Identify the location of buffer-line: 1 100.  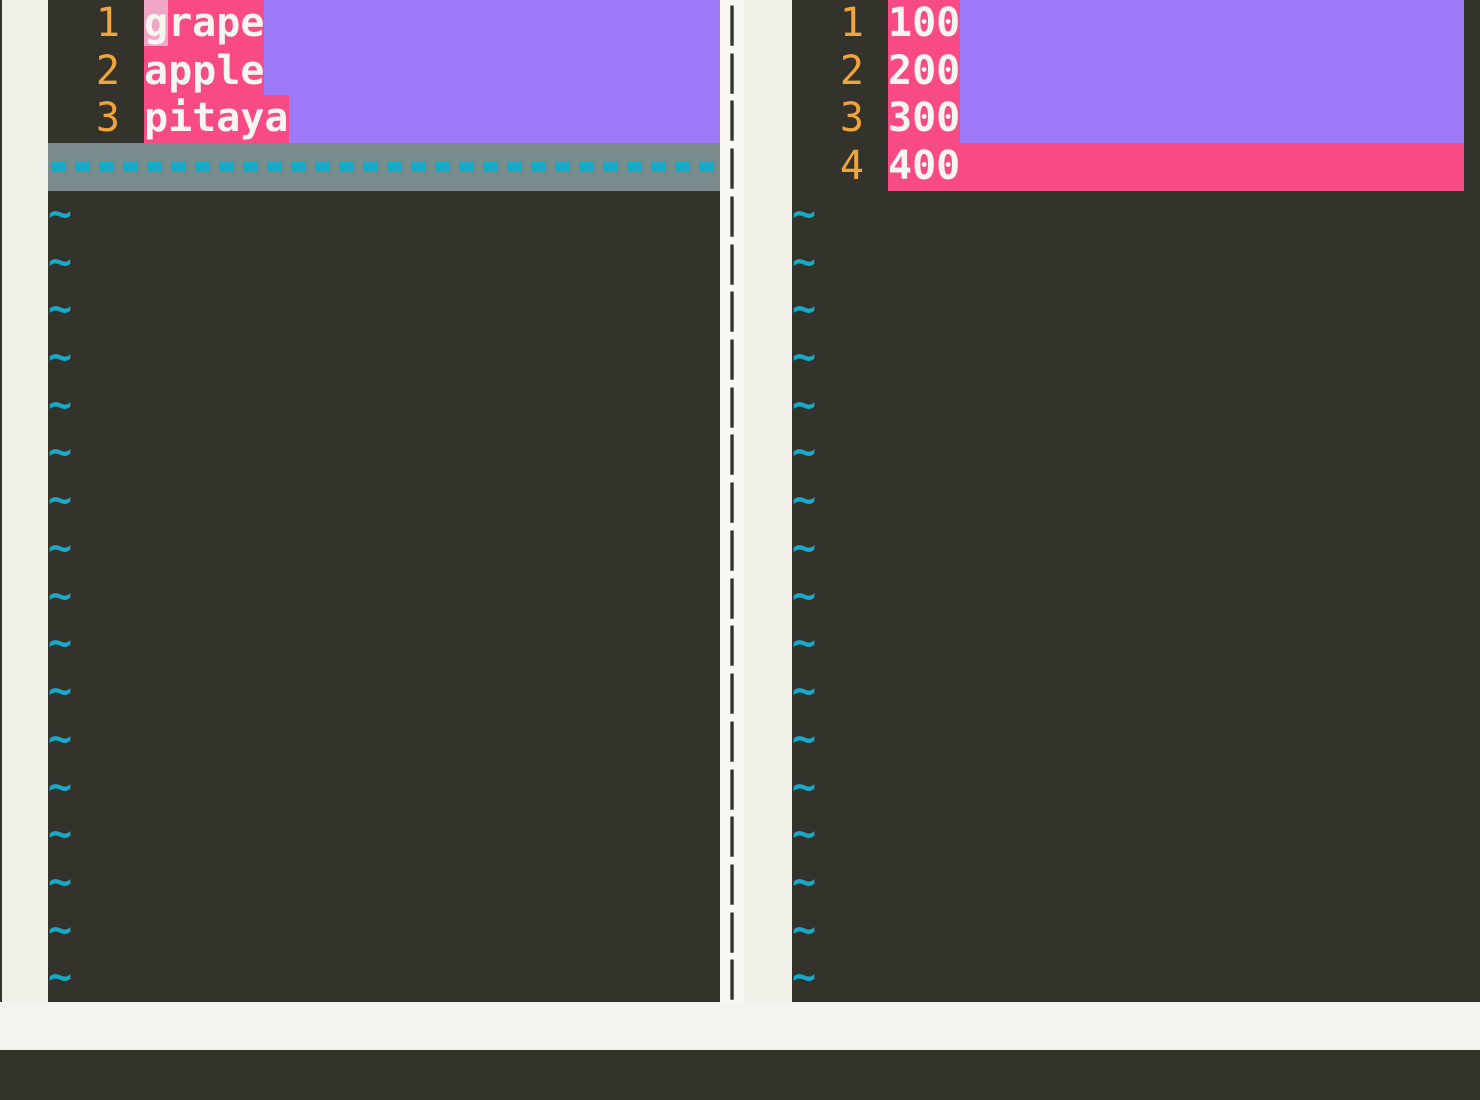
(1104, 24).